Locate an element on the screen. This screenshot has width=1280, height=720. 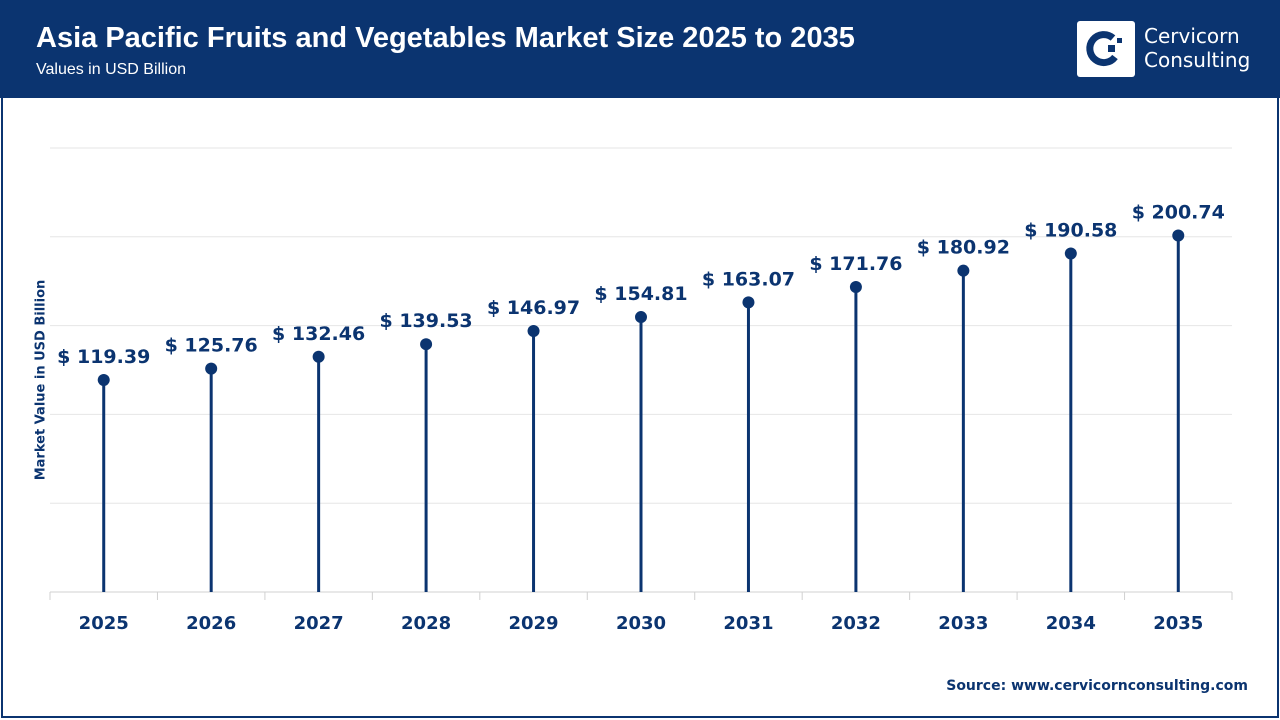
source-text: Source: www.cervicornconsulting.com is located at coordinates (1097, 686).